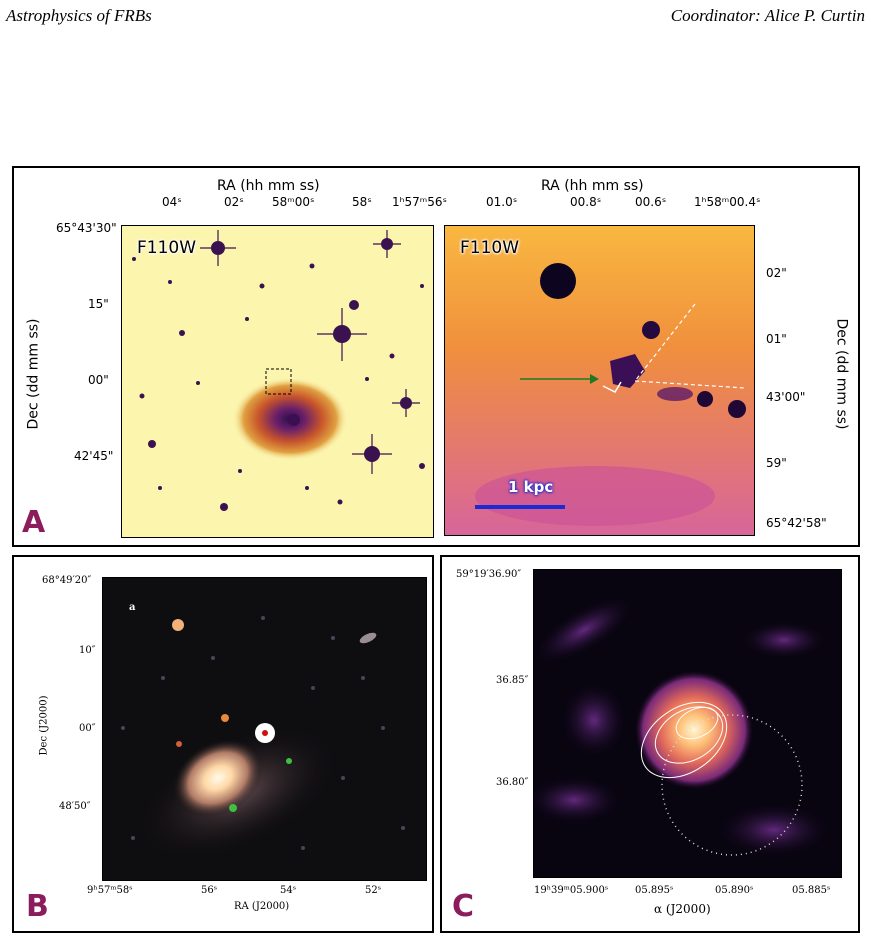 This screenshot has width=871, height=940. I want to click on ra-tick-label: 1ʰ58ᵐ00.4ˢ, so click(727, 202).